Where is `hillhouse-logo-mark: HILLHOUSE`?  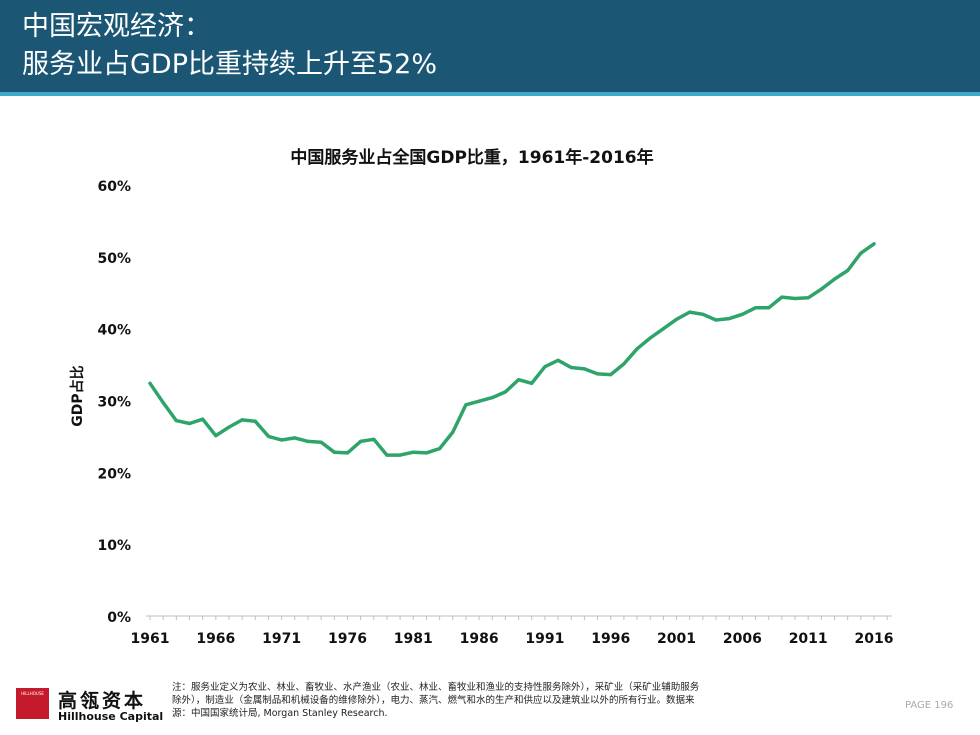
hillhouse-logo-mark: HILLHOUSE is located at coordinates (32, 703).